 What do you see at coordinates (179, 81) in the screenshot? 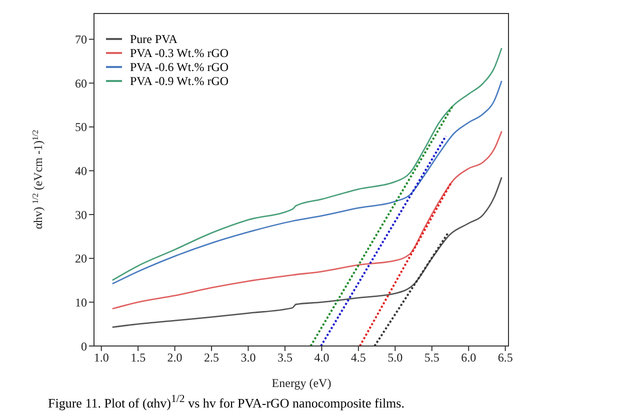
I see `legend-label: PVA -0.9 Wt.% rGO` at bounding box center [179, 81].